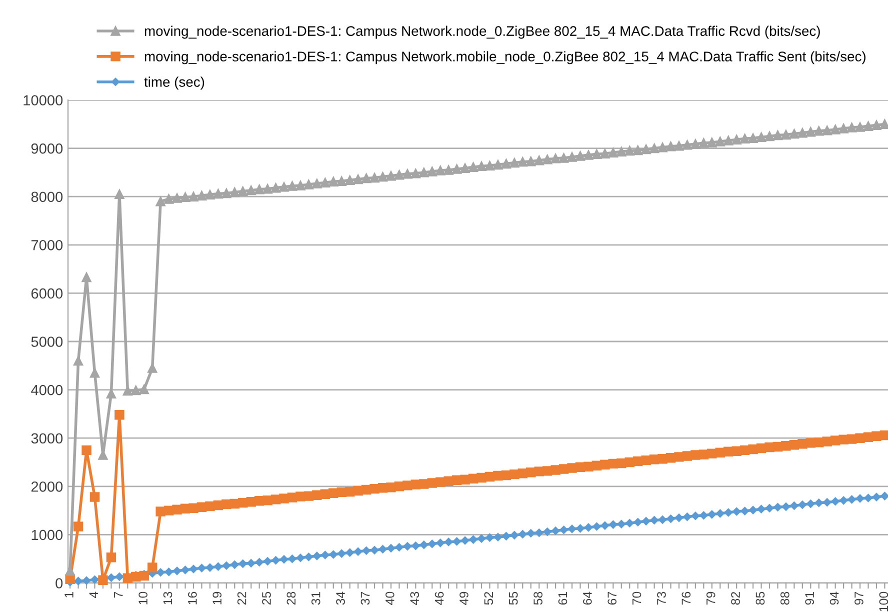  I want to click on legend-label: time (sec), so click(174, 83).